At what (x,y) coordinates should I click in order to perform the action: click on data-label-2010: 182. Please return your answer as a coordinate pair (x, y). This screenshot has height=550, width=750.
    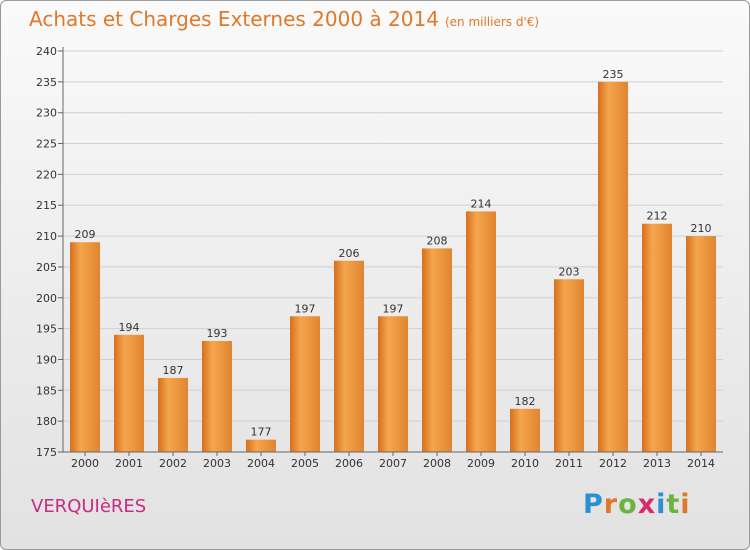
    Looking at the image, I should click on (525, 401).